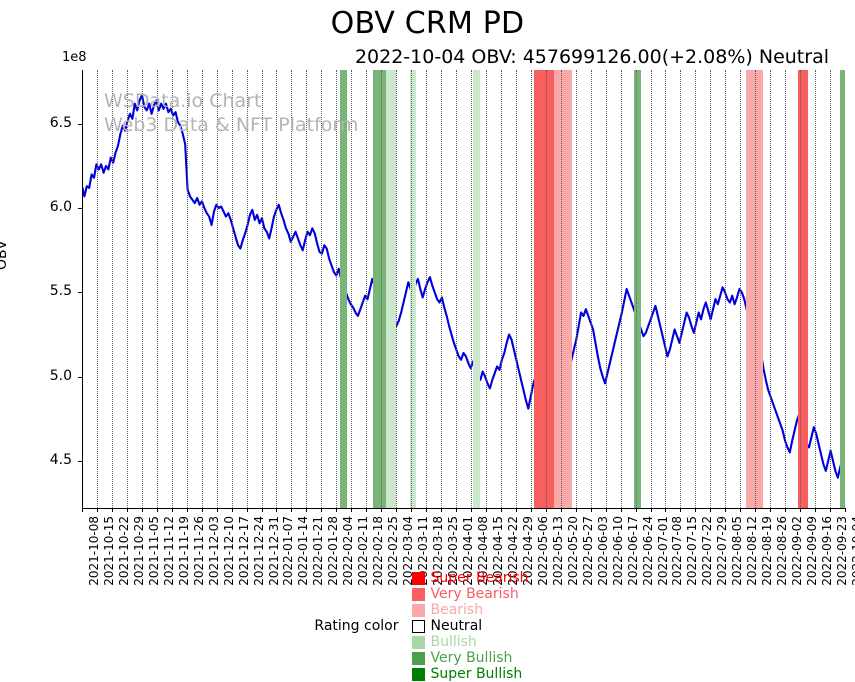  What do you see at coordinates (464, 508) in the screenshot?
I see `x-axis-spine` at bounding box center [464, 508].